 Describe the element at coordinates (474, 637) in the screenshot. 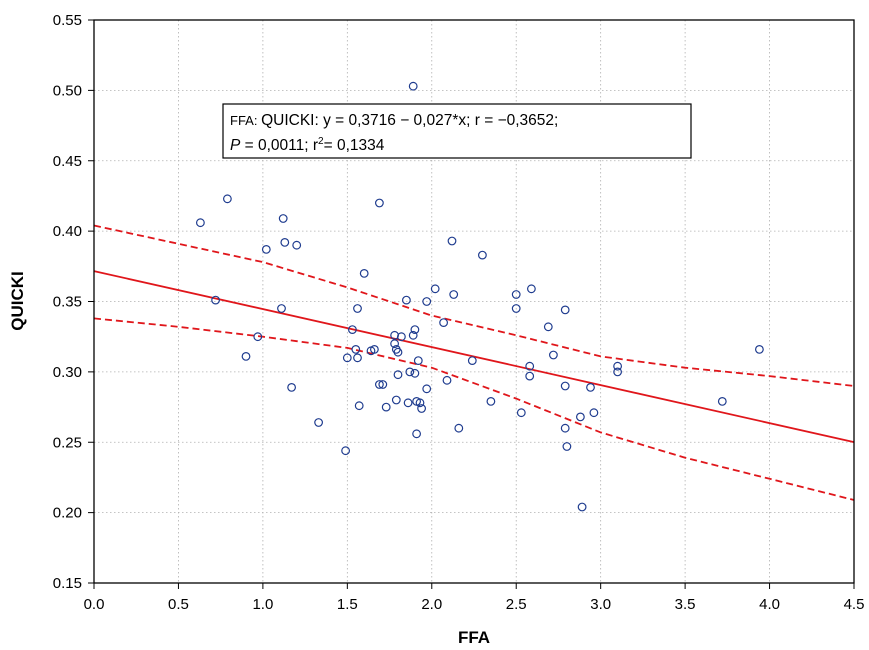

I see `x-axis-title: FFA` at that location.